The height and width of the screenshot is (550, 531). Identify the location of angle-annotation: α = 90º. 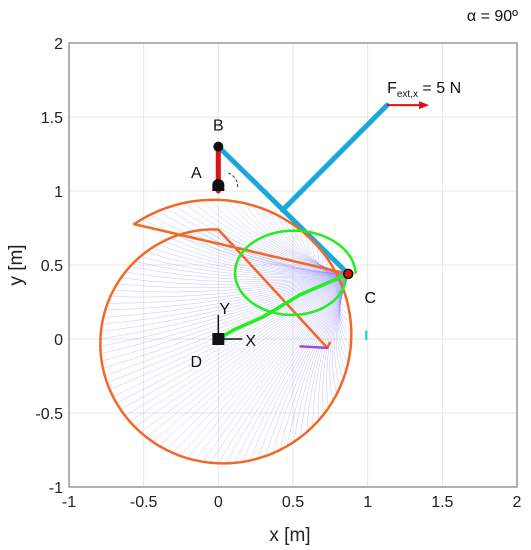
(492, 16).